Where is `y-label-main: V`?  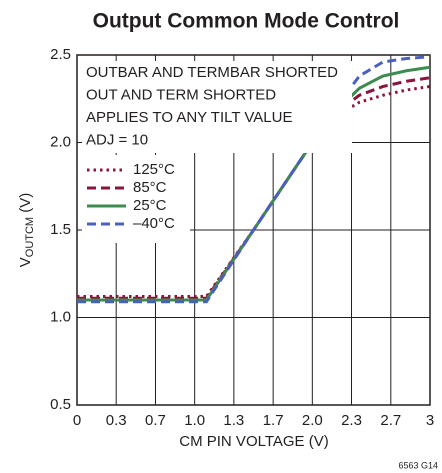 y-label-main: V is located at coordinates (25, 262).